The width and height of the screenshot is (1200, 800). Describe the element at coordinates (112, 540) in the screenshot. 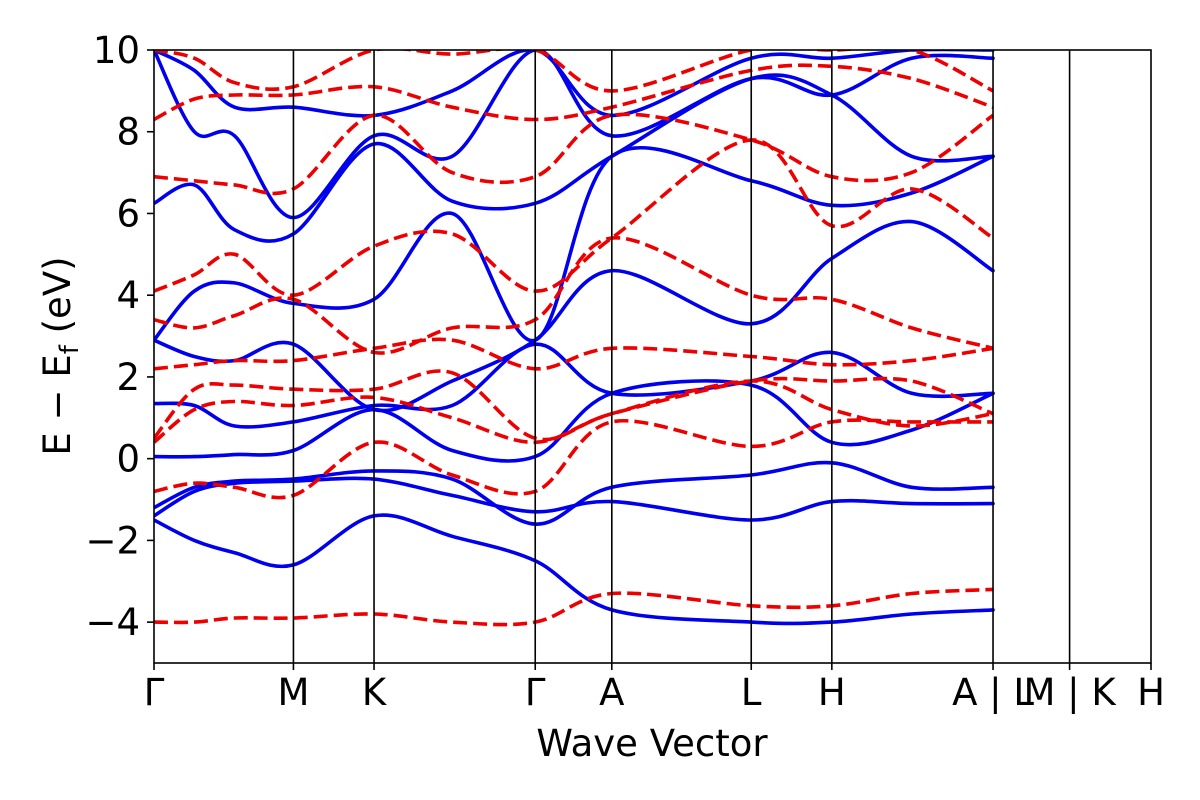

I see `y-tick-label: −2` at that location.